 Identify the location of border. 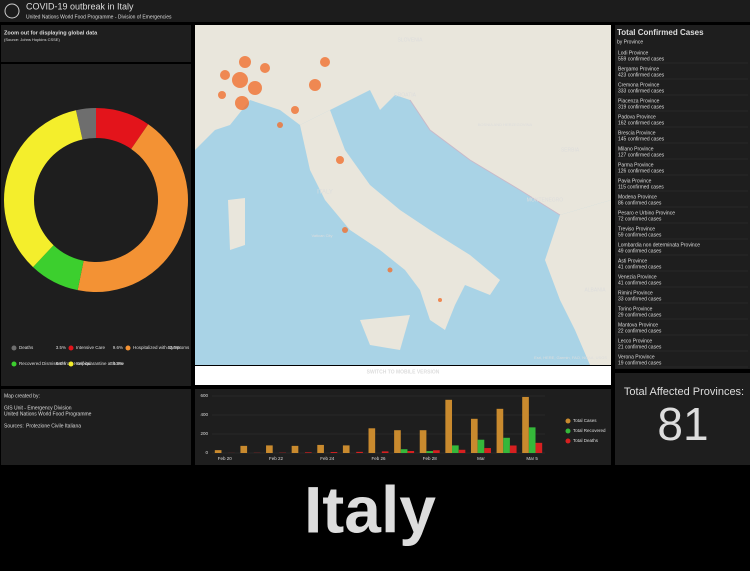
(485, 157).